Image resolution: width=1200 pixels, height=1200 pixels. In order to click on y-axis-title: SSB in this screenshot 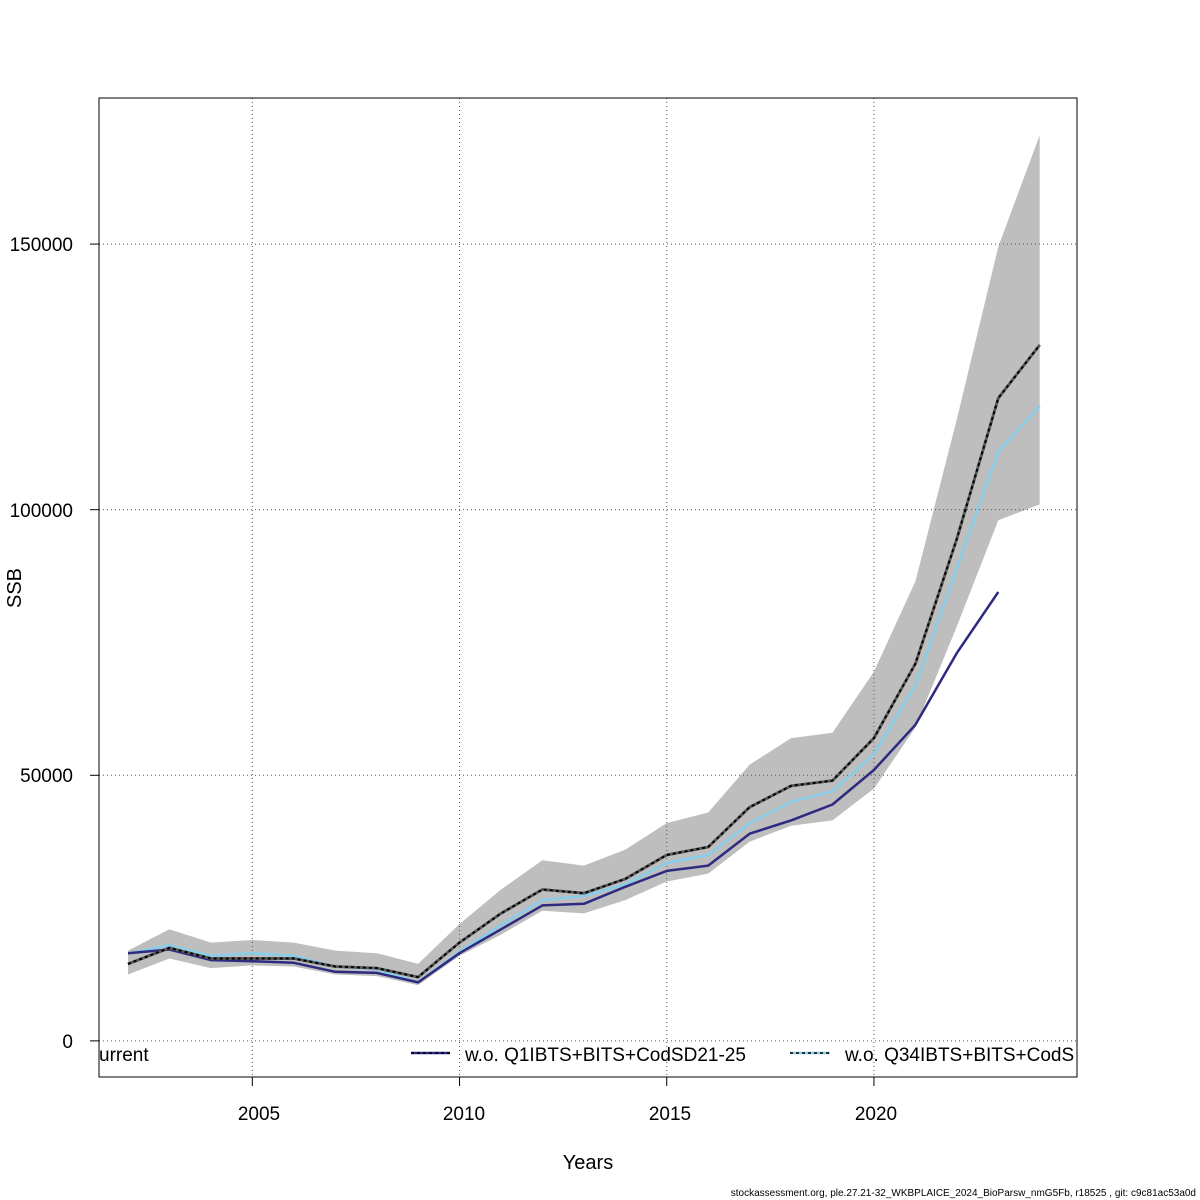, I will do `click(15, 588)`.